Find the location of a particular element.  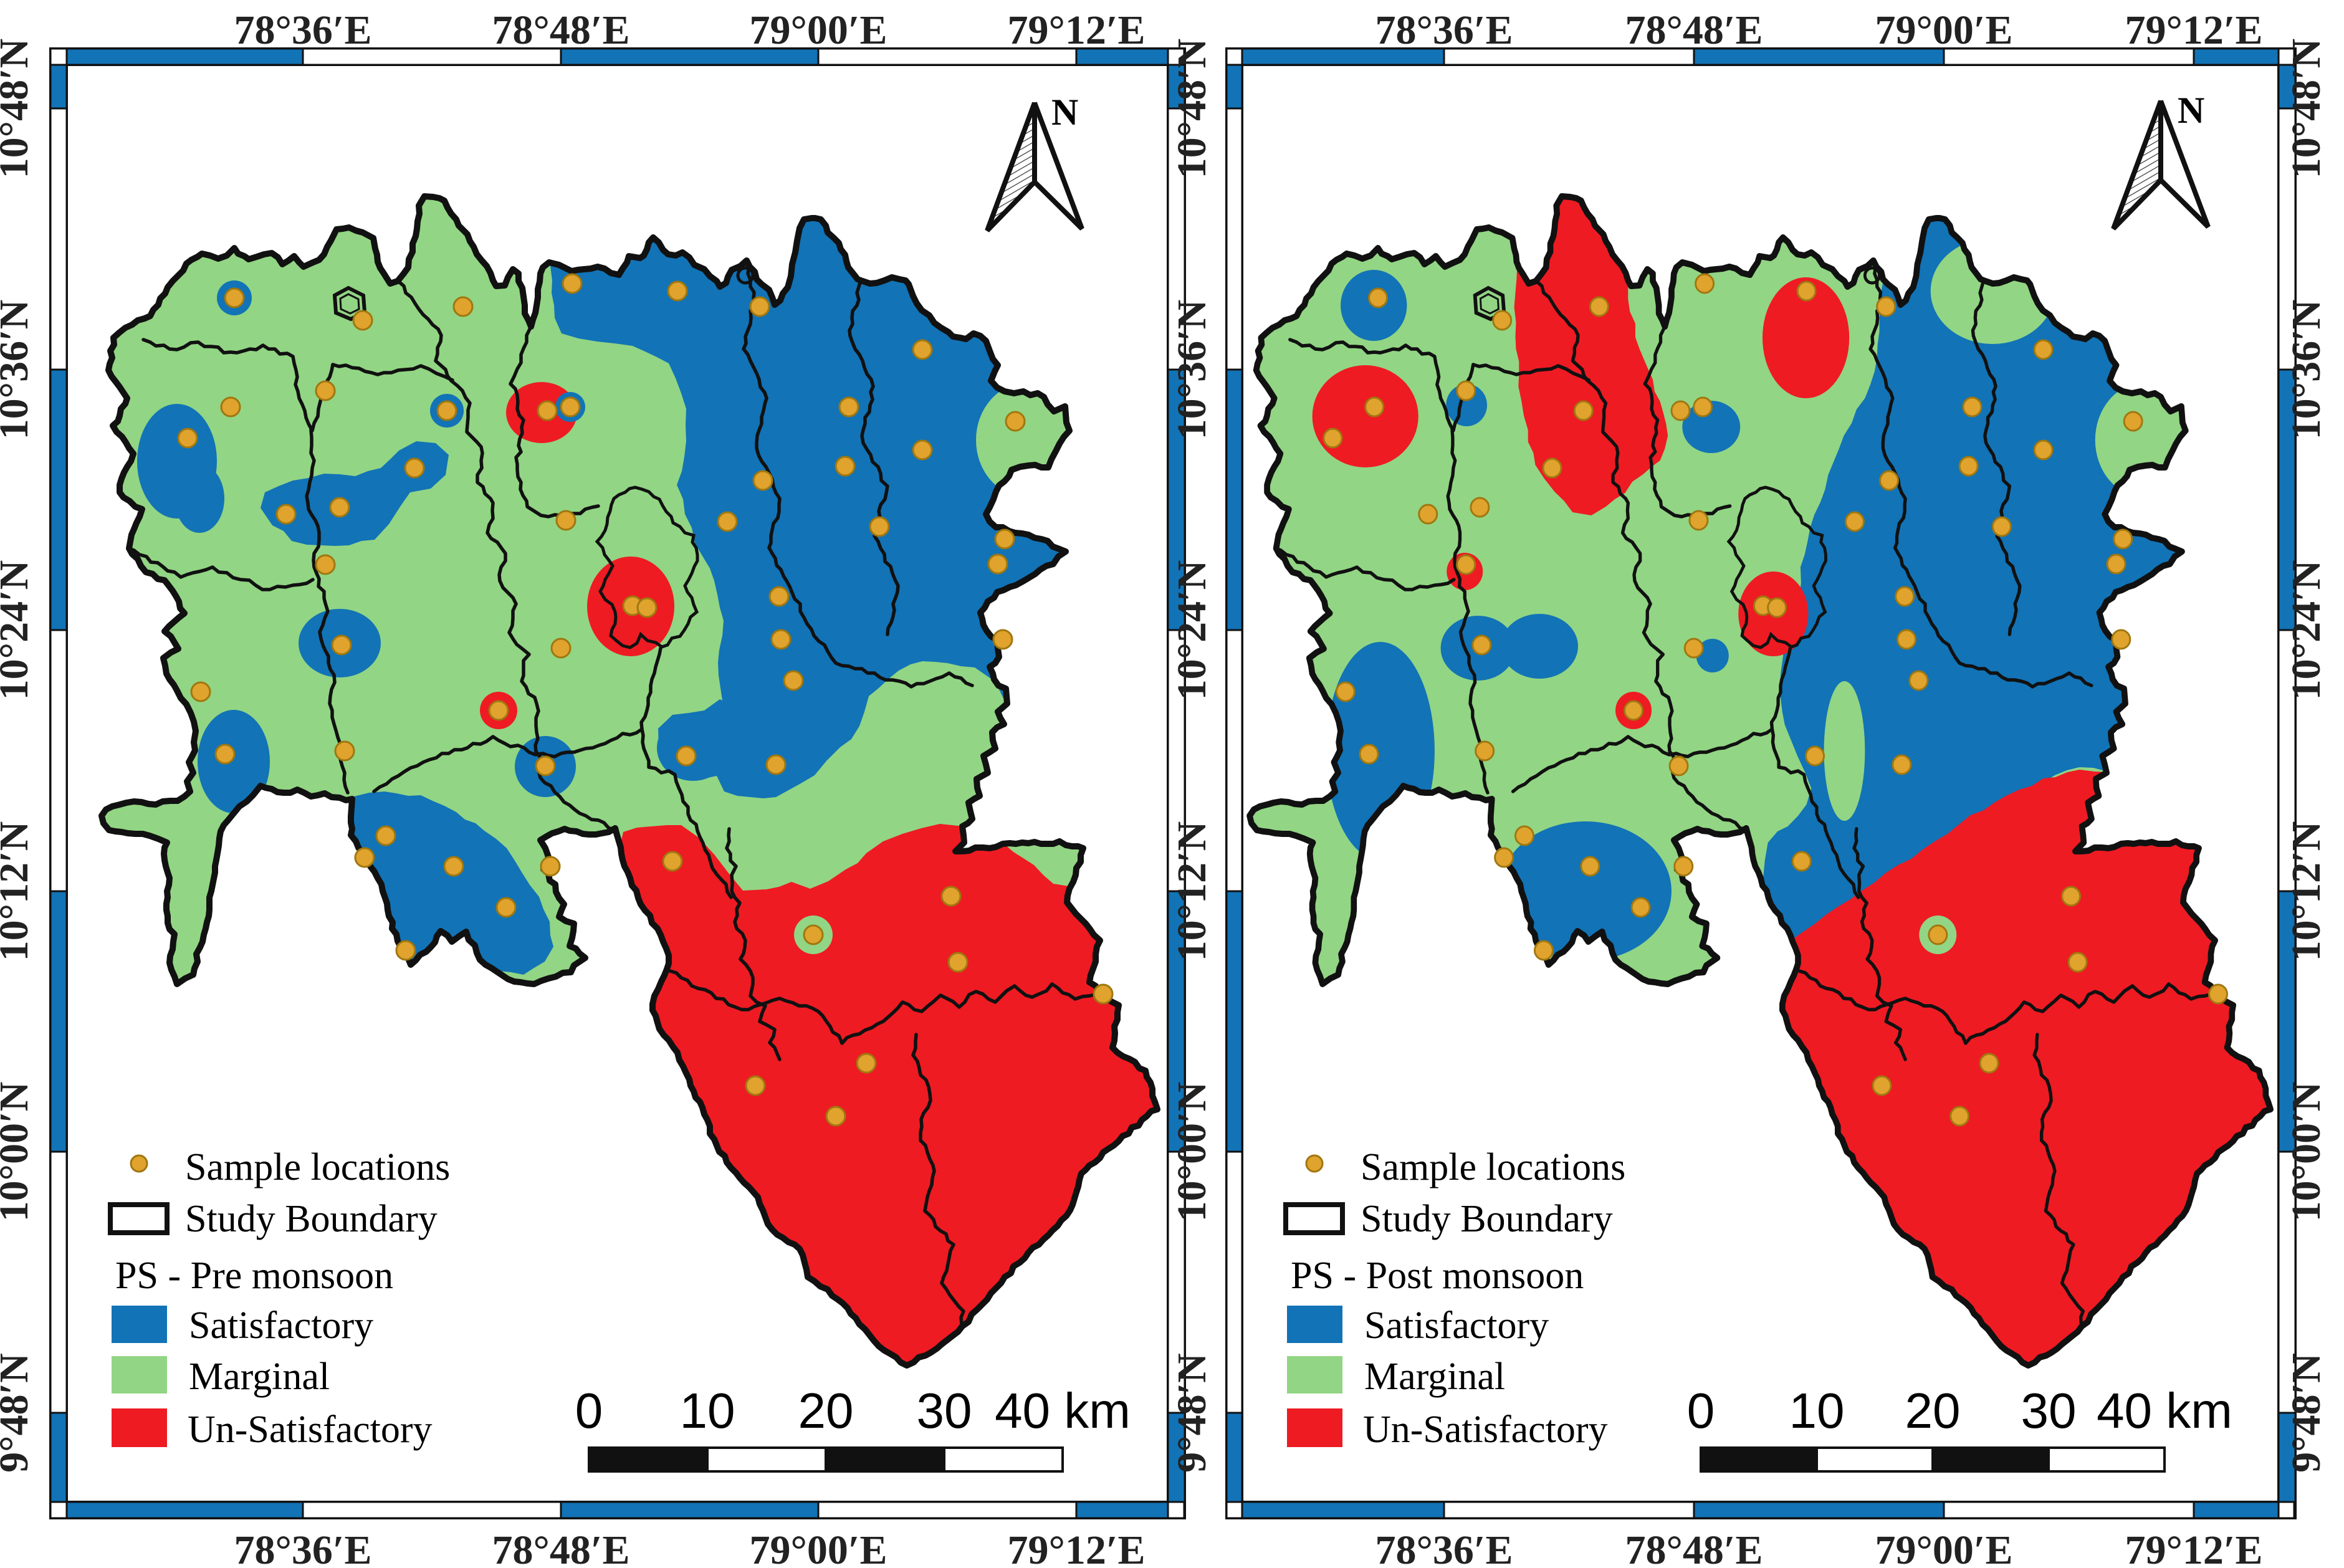

svg-text: PS - Pre monsoon is located at coordinates (254, 1276).